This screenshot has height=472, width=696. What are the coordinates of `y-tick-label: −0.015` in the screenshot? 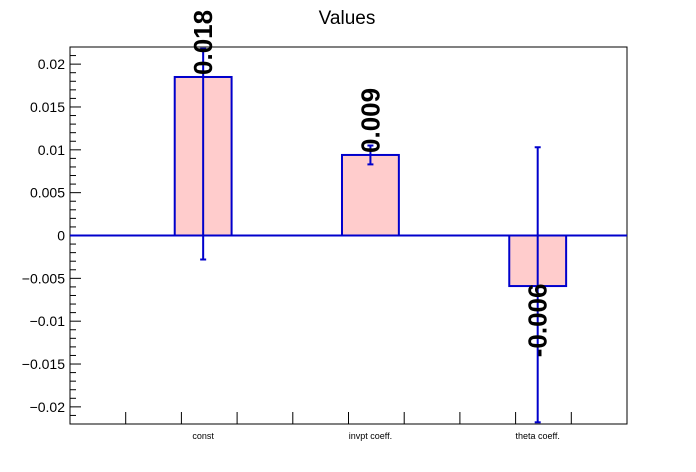 It's located at (43, 364).